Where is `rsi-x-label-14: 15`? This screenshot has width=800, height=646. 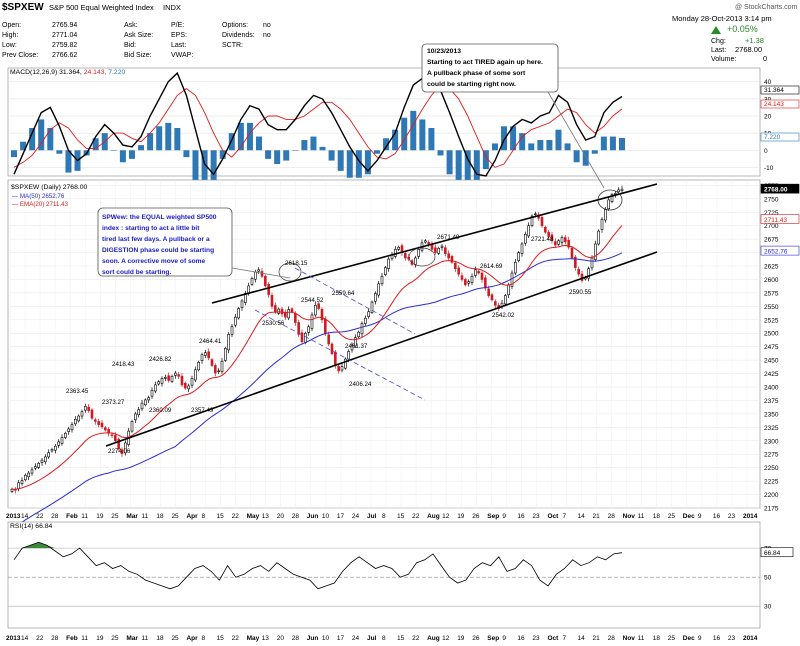 rsi-x-label-14: 15 is located at coordinates (221, 638).